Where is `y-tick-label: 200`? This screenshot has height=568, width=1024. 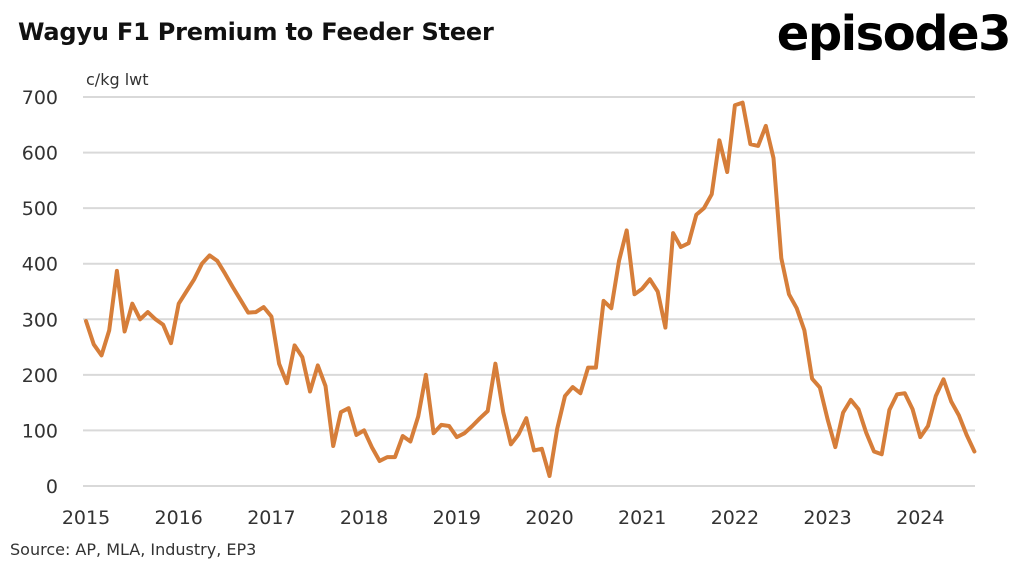
y-tick-label: 200 is located at coordinates (40, 376).